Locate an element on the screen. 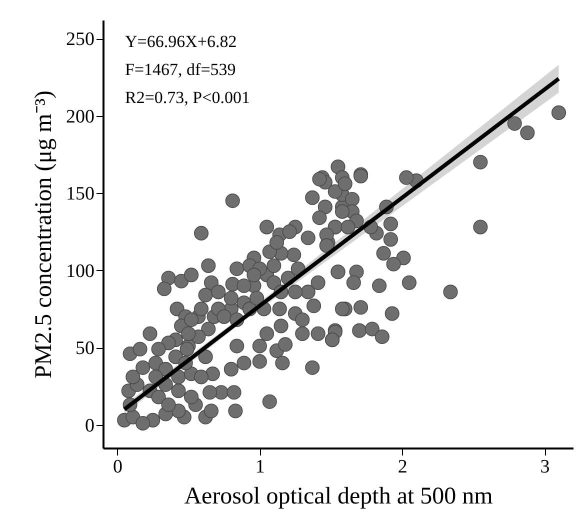 This screenshot has height=513, width=584. x-axis-title: Aerosol optical depth at 500 nm is located at coordinates (339, 497).